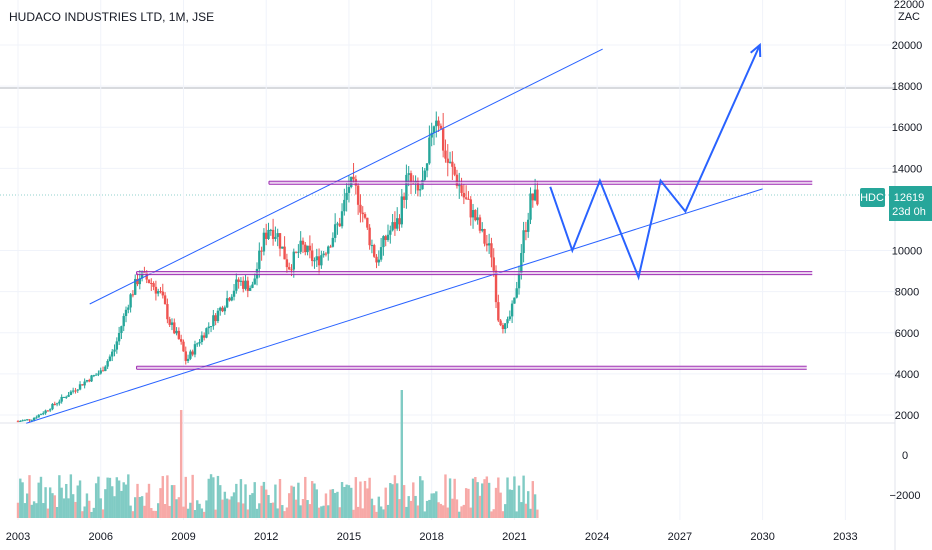 The height and width of the screenshot is (550, 932). What do you see at coordinates (907, 416) in the screenshot?
I see `price-tick-label: 2000` at bounding box center [907, 416].